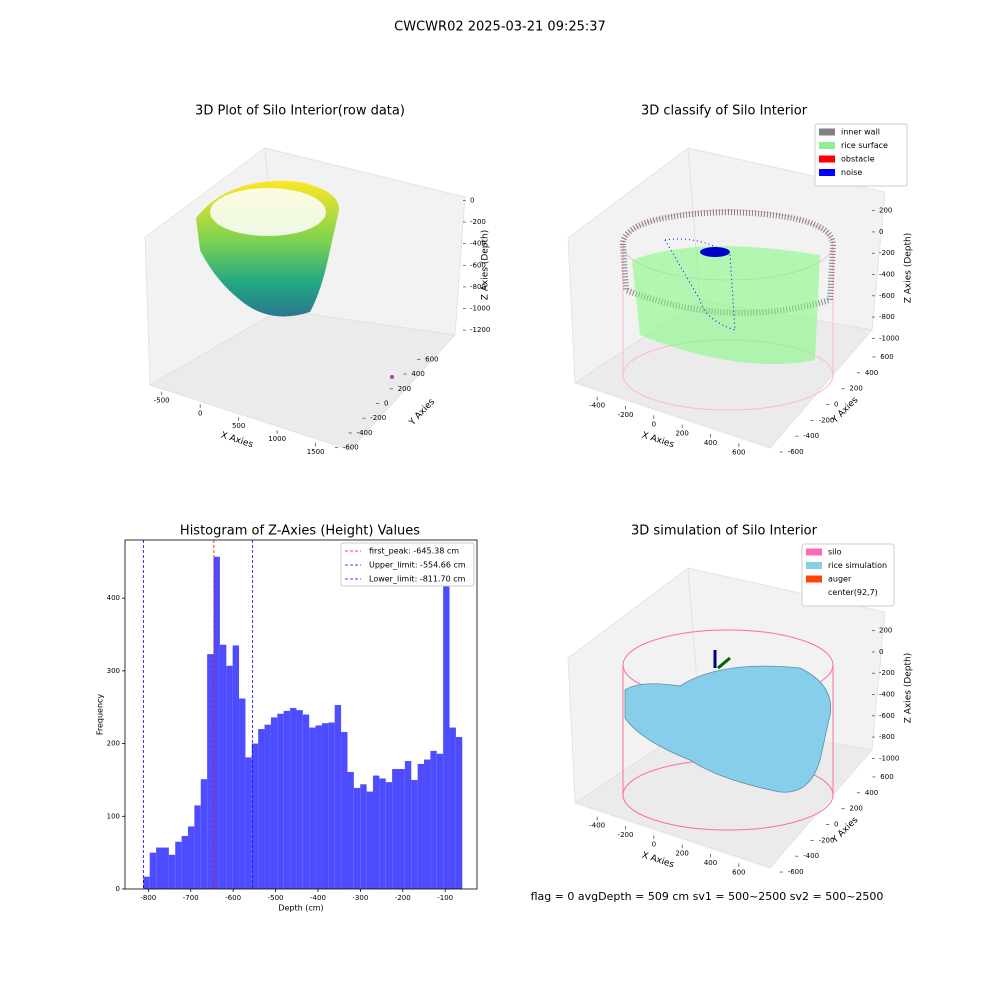 Image resolution: width=1000 pixels, height=1000 pixels. I want to click on x-tick-label: 500, so click(238, 426).